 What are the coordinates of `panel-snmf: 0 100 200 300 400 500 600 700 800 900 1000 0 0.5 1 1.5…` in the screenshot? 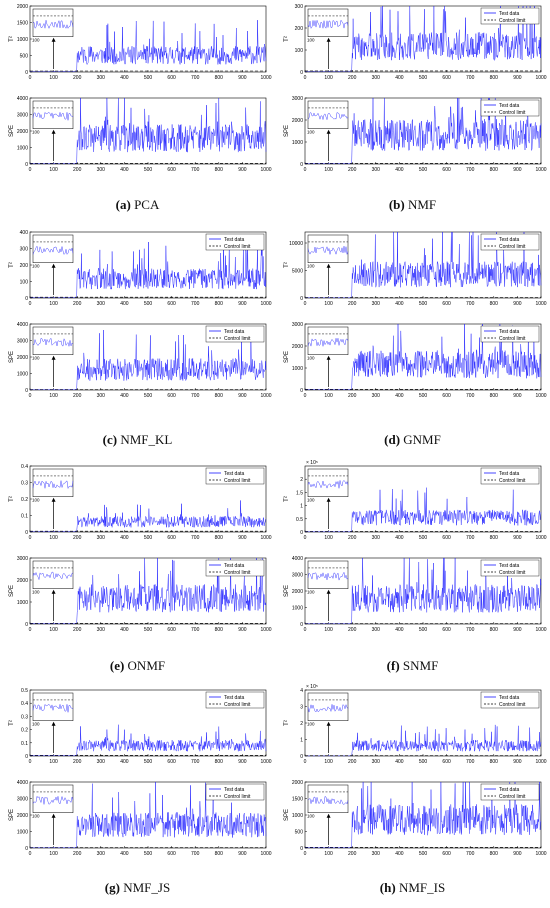 It's located at (412, 572).